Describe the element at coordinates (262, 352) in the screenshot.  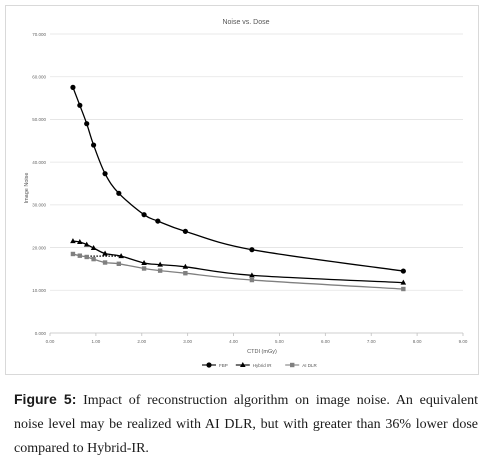
I see `x-axis-label: CTDI (mGy)` at that location.